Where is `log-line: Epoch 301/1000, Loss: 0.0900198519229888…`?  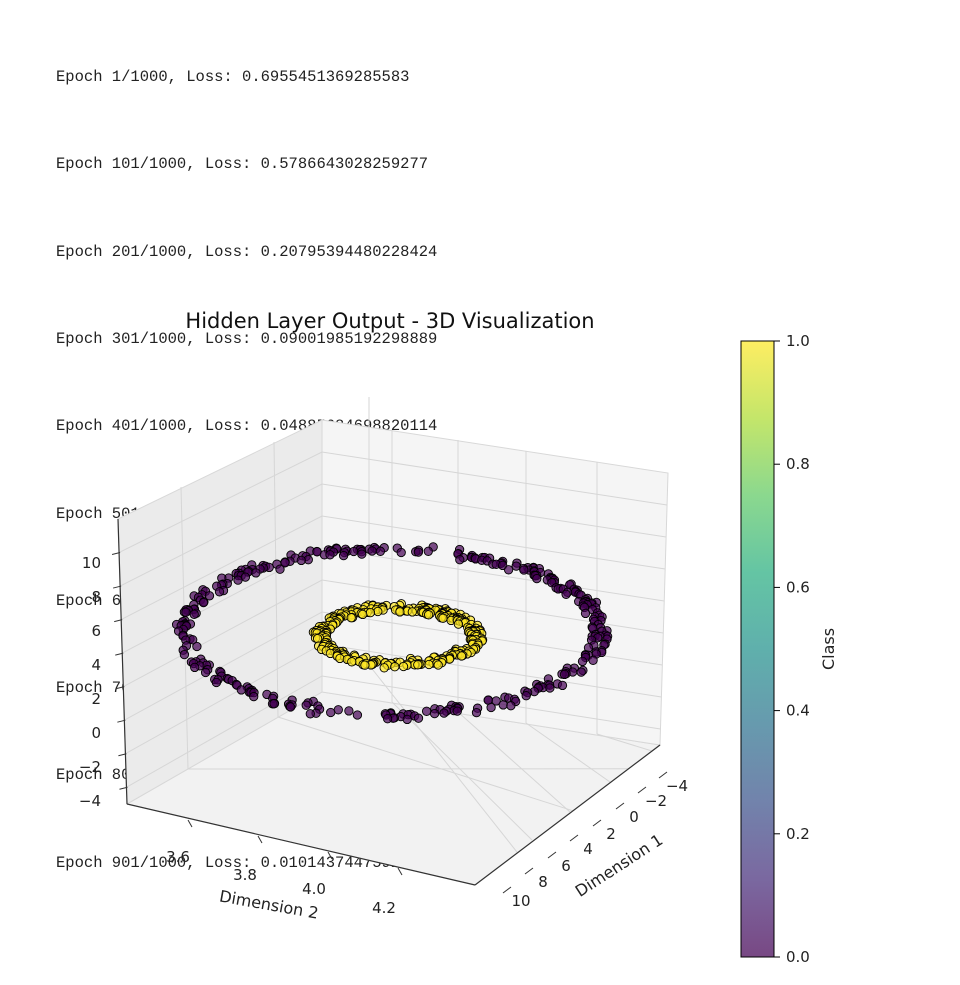
log-line: Epoch 301/1000, Loss: 0.0900198519229888… is located at coordinates (247, 339).